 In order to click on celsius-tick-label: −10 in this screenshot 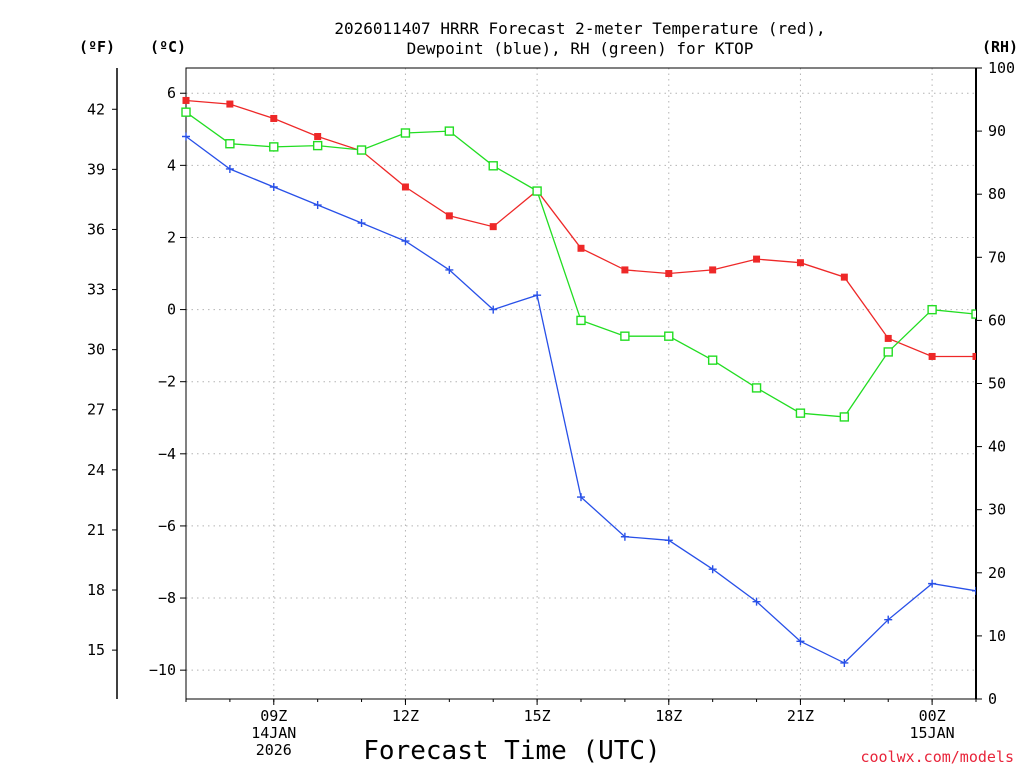, I will do `click(162, 670)`.